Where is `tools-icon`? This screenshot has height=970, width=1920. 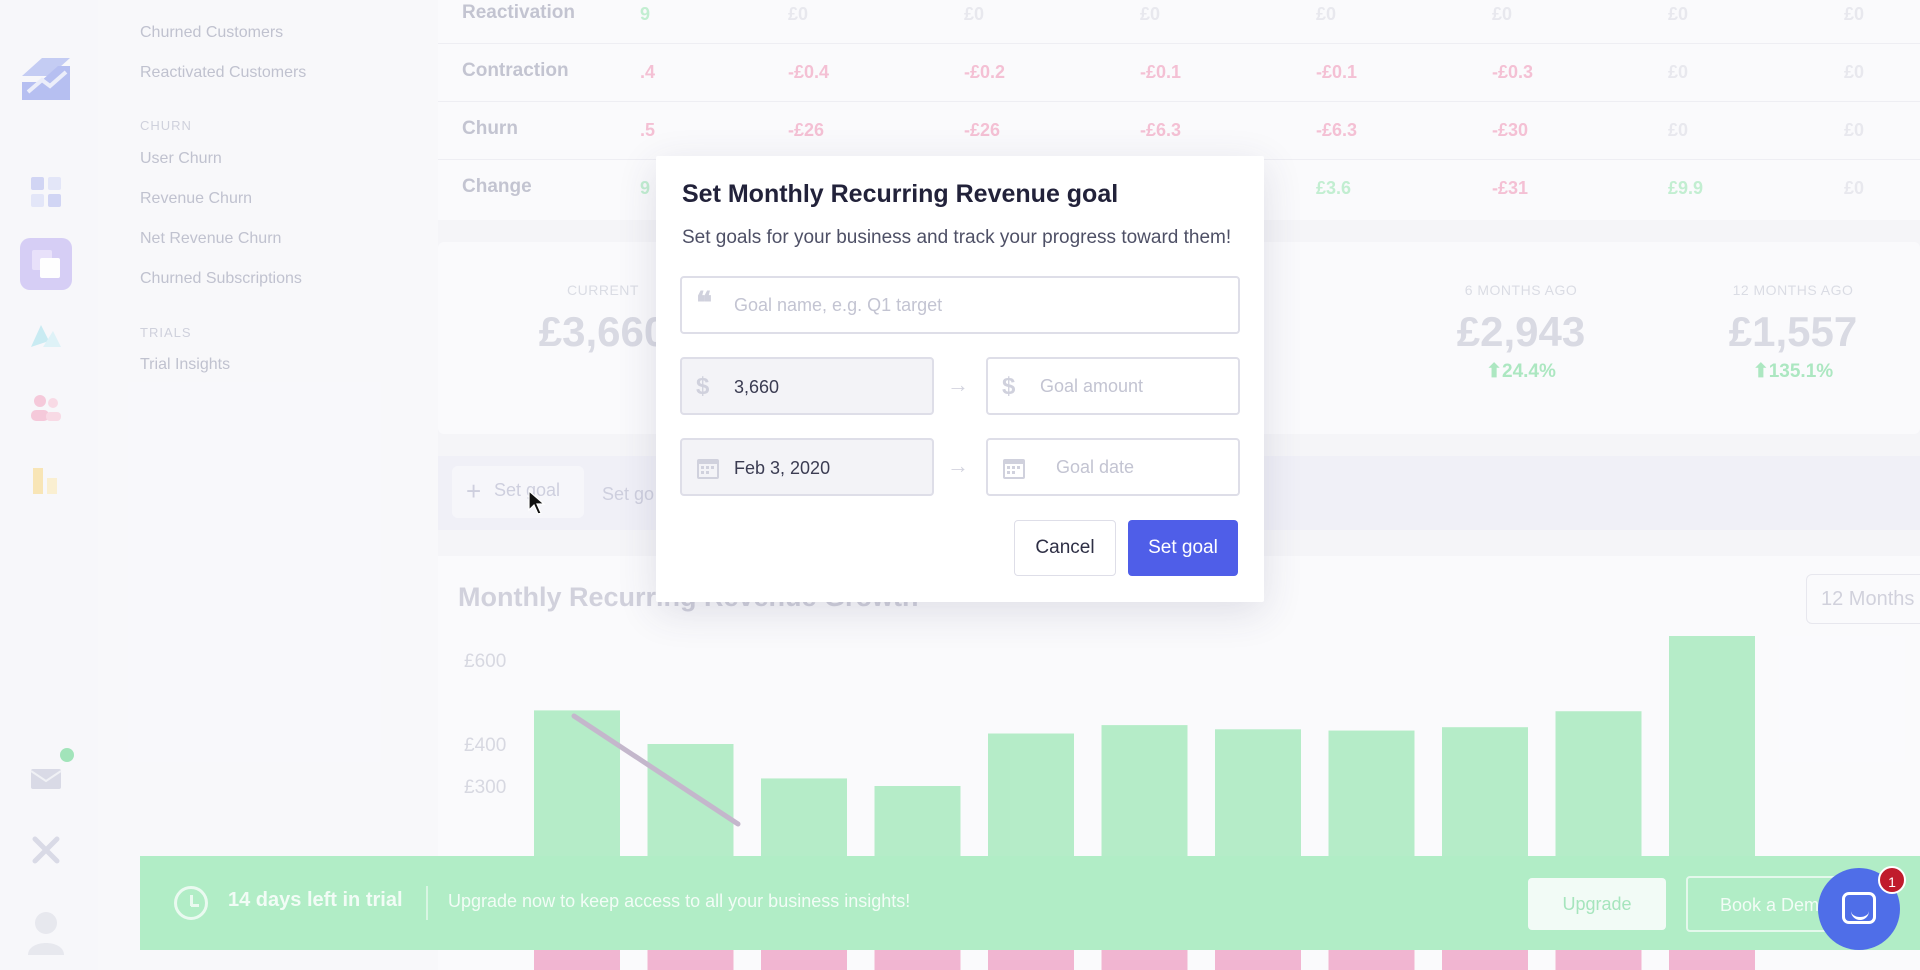
tools-icon is located at coordinates (46, 850).